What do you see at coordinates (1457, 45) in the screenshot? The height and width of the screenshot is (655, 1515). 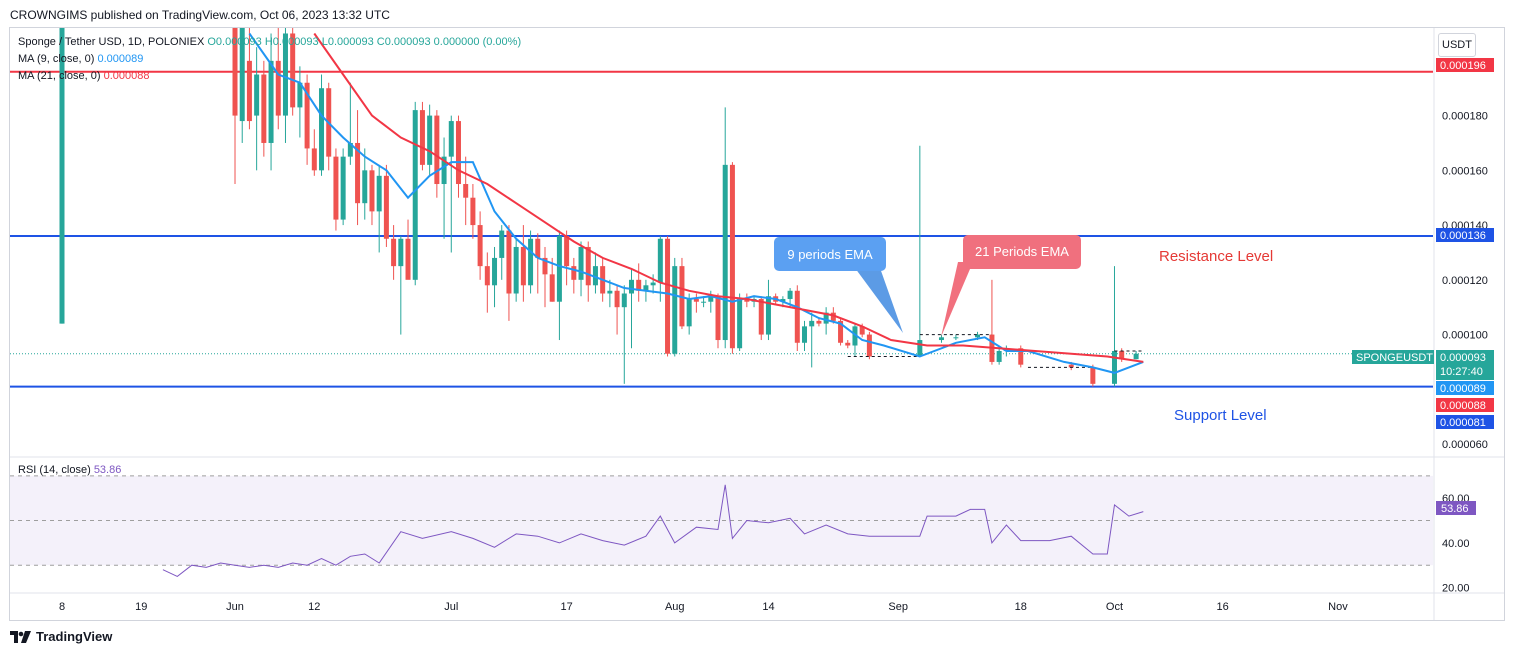 I see `currency-button: USDT` at bounding box center [1457, 45].